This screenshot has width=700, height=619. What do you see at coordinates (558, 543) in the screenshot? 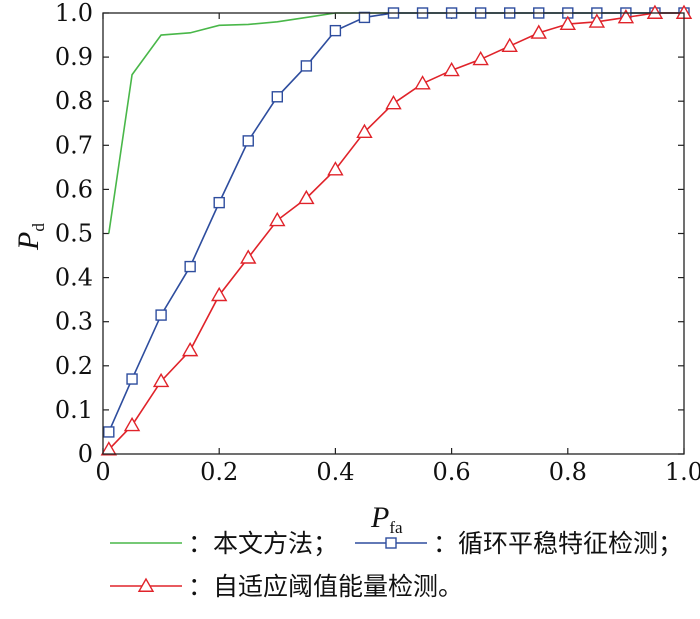
I see `legend-label: ：循环平稳特征检测；` at bounding box center [558, 543].